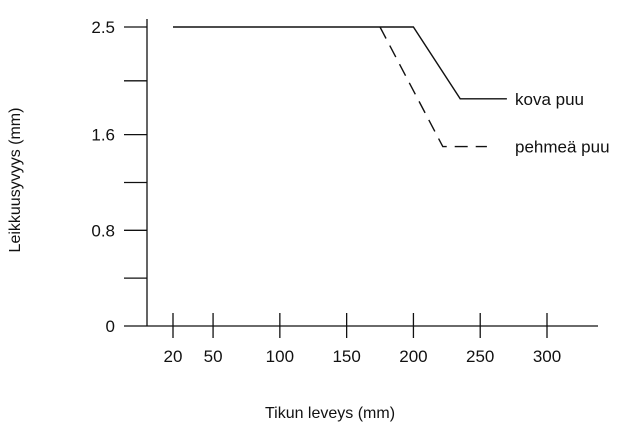 This screenshot has width=635, height=426. Describe the element at coordinates (103, 135) in the screenshot. I see `y-tick-label: 1.6` at that location.